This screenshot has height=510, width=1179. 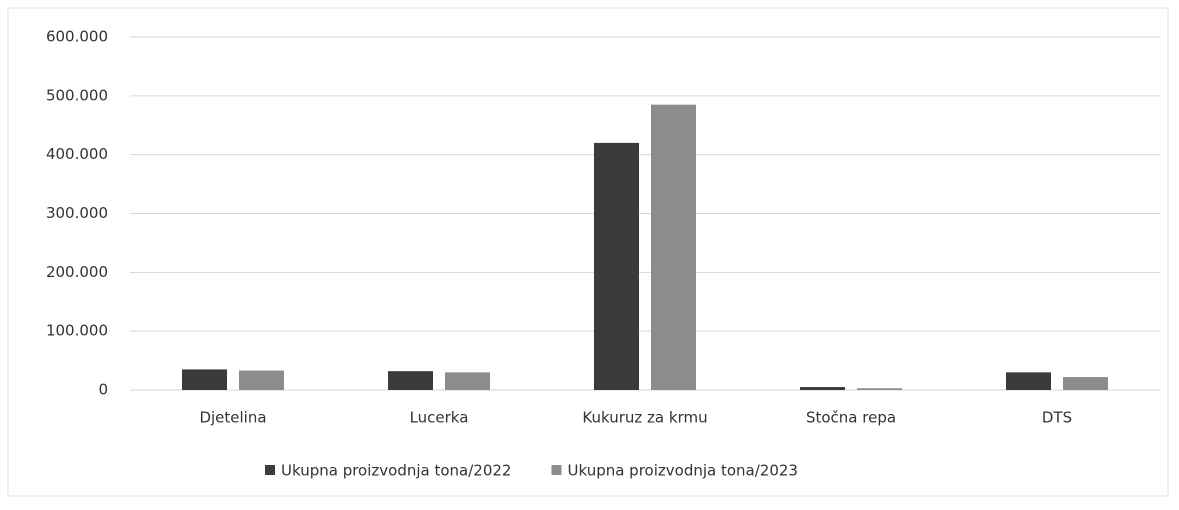 I want to click on x-tick-label: DTS, so click(x=1057, y=418).